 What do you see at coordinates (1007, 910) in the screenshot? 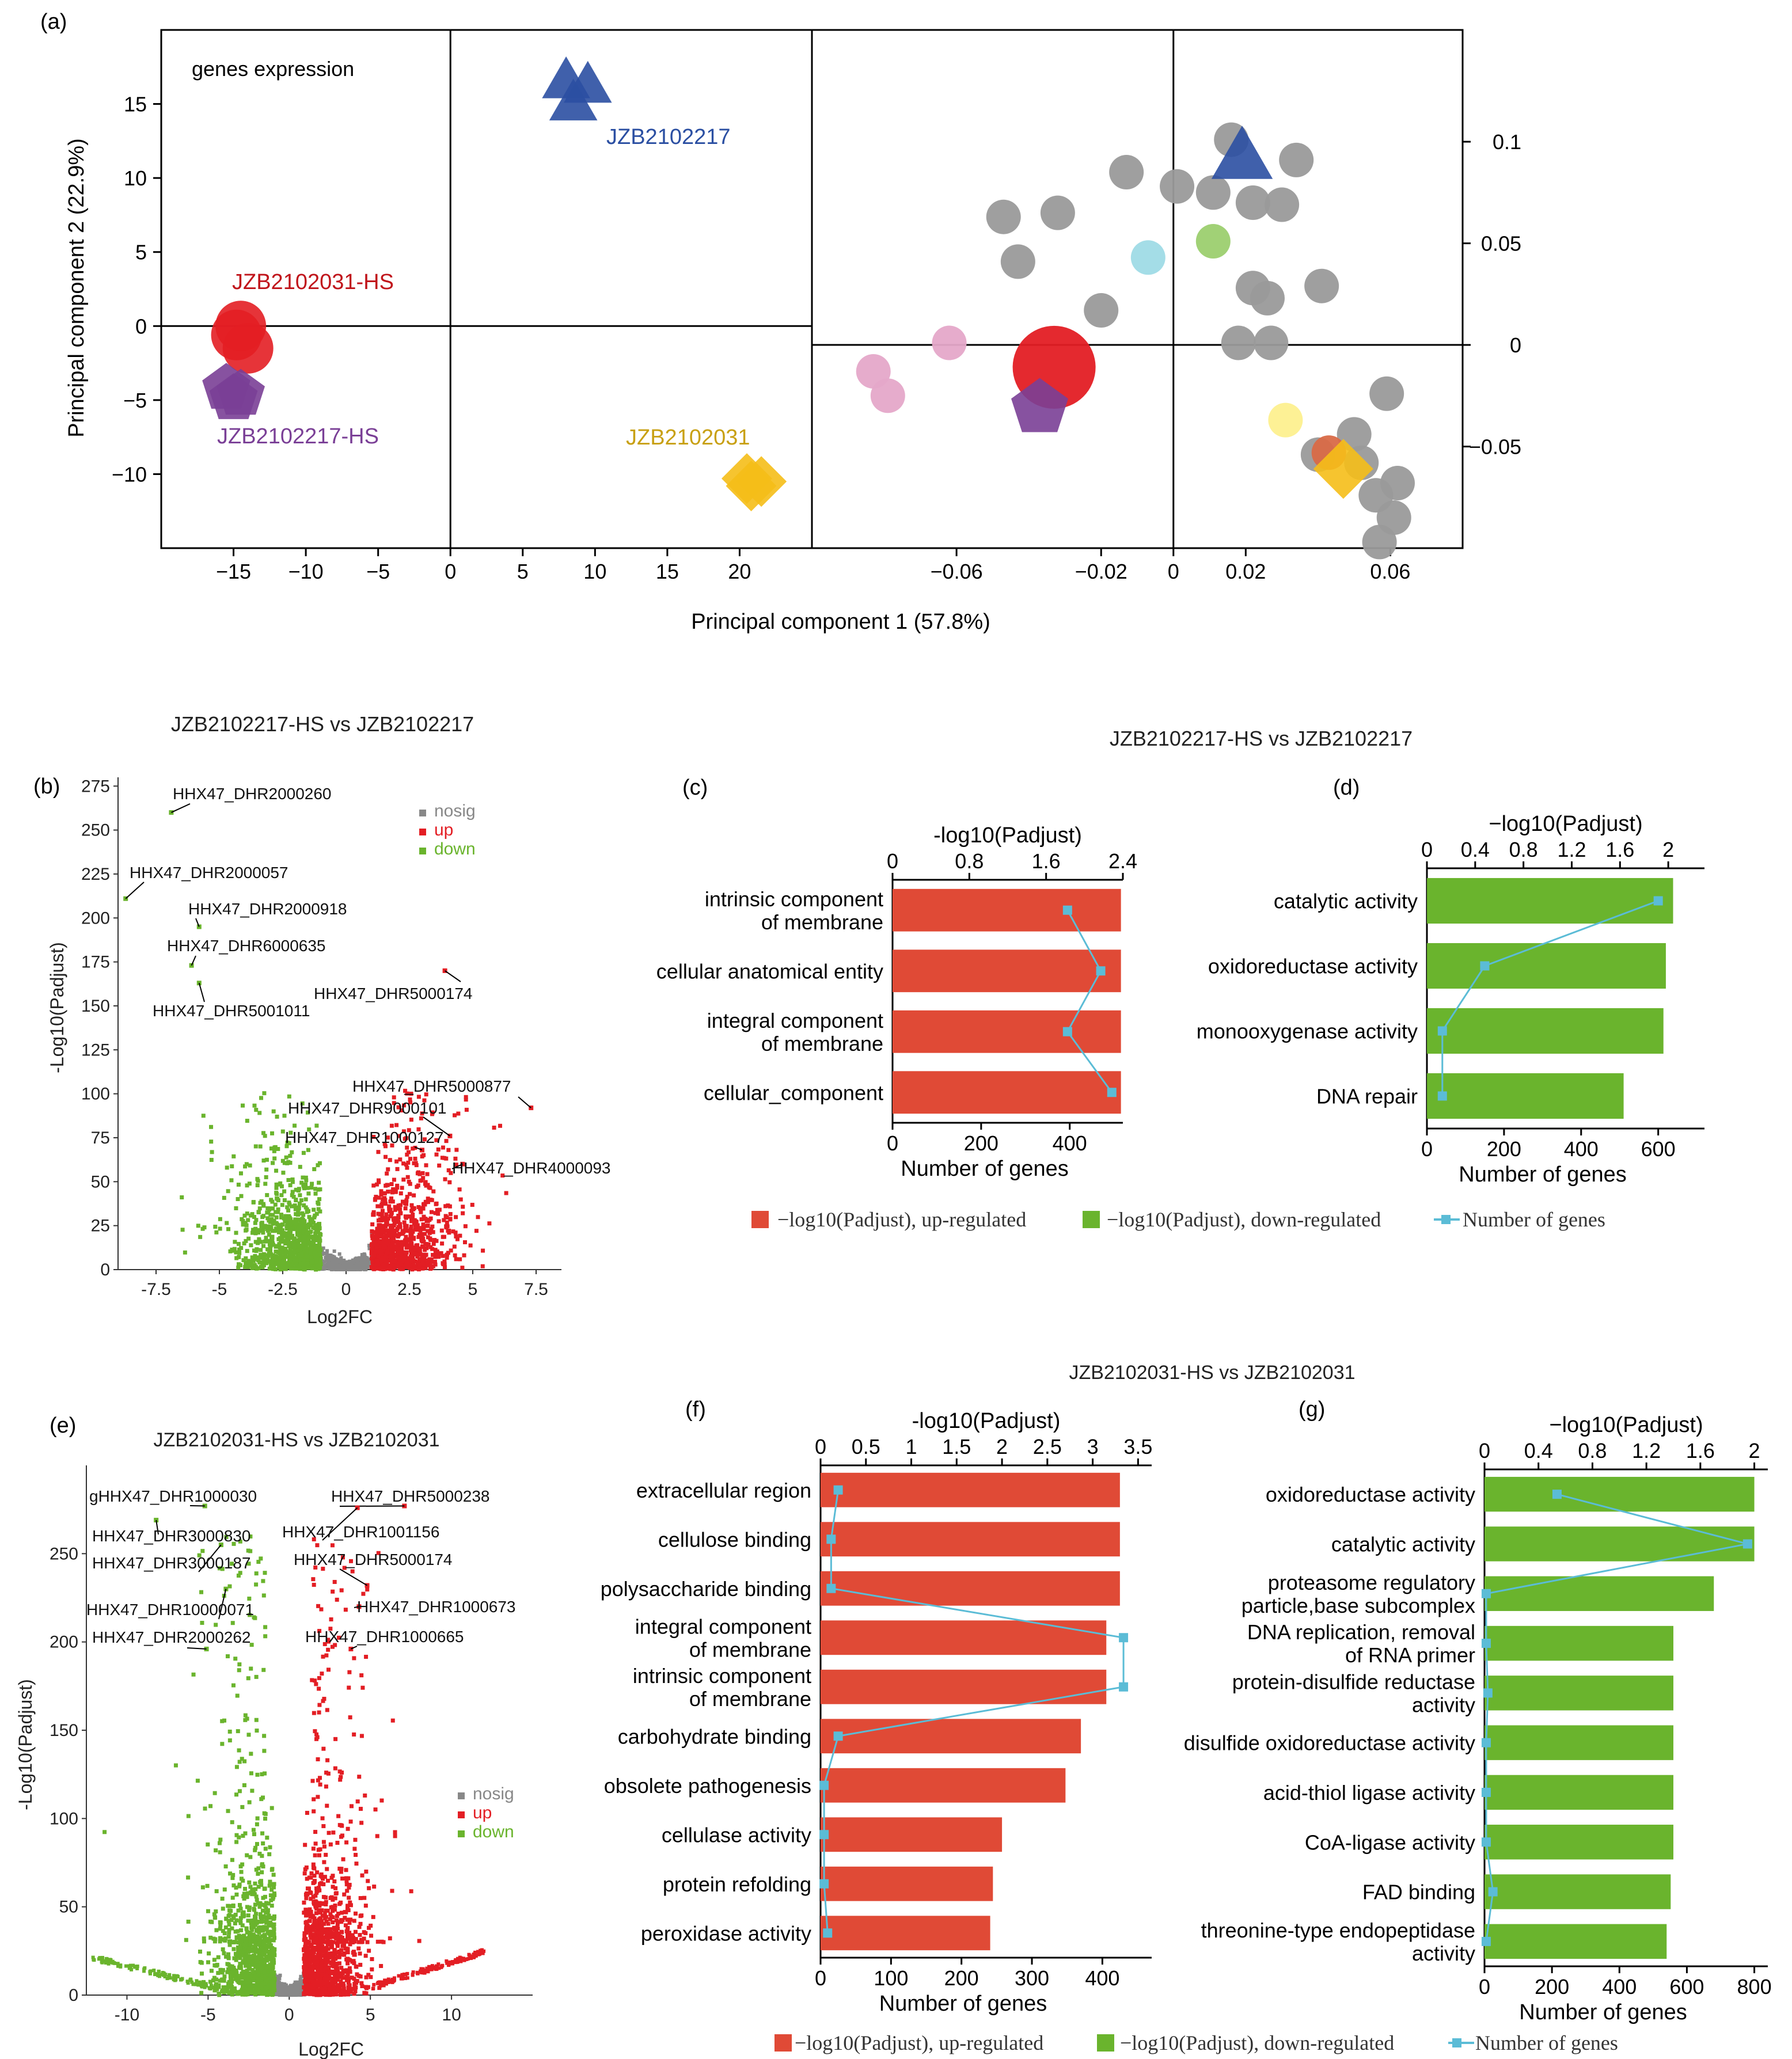
I see `go-bar` at bounding box center [1007, 910].